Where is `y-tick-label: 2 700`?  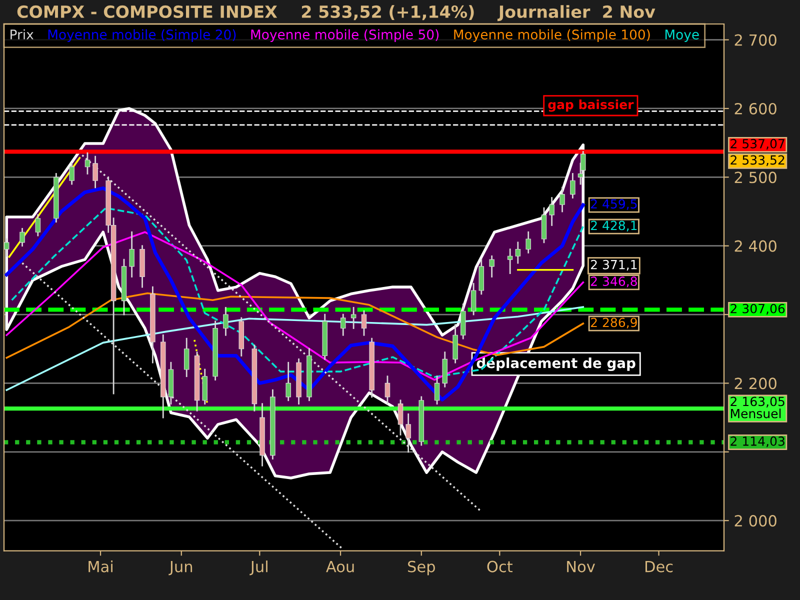
y-tick-label: 2 700 is located at coordinates (755, 40).